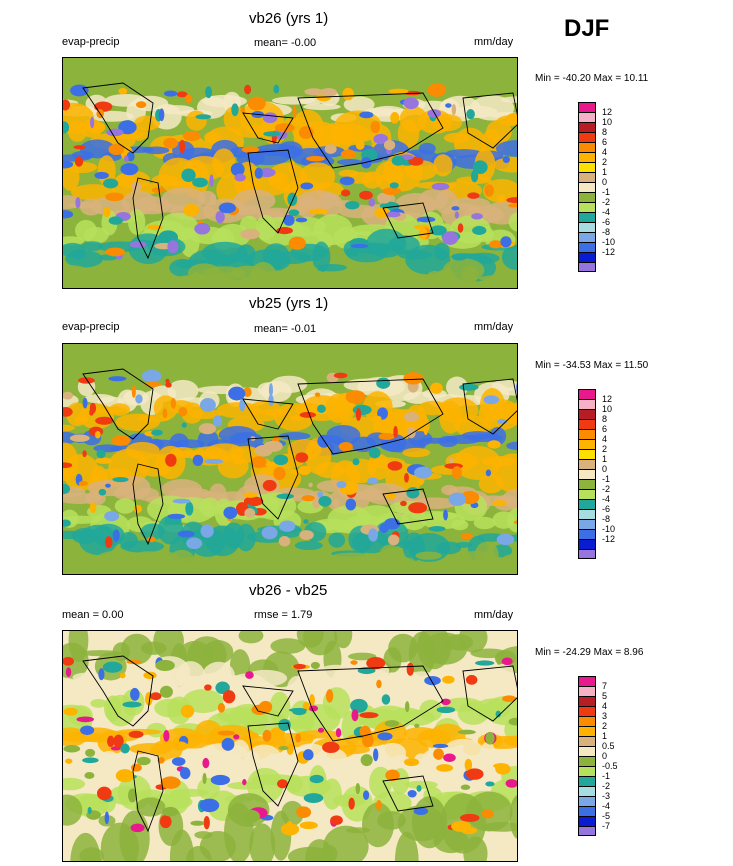 This screenshot has width=733, height=866. Describe the element at coordinates (93, 615) in the screenshot. I see `mean-label: mean = 0.00` at that location.